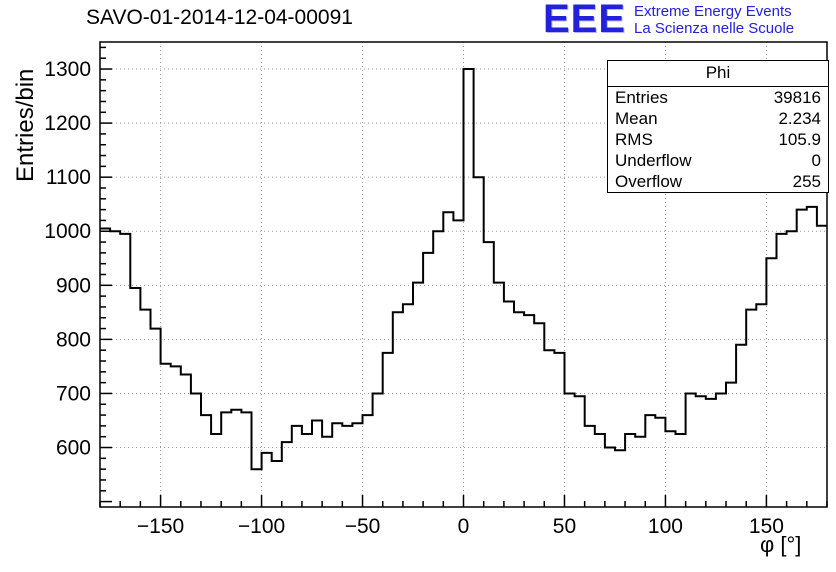 The image size is (836, 572). Describe the element at coordinates (67, 231) in the screenshot. I see `svg-text: 1000` at that location.